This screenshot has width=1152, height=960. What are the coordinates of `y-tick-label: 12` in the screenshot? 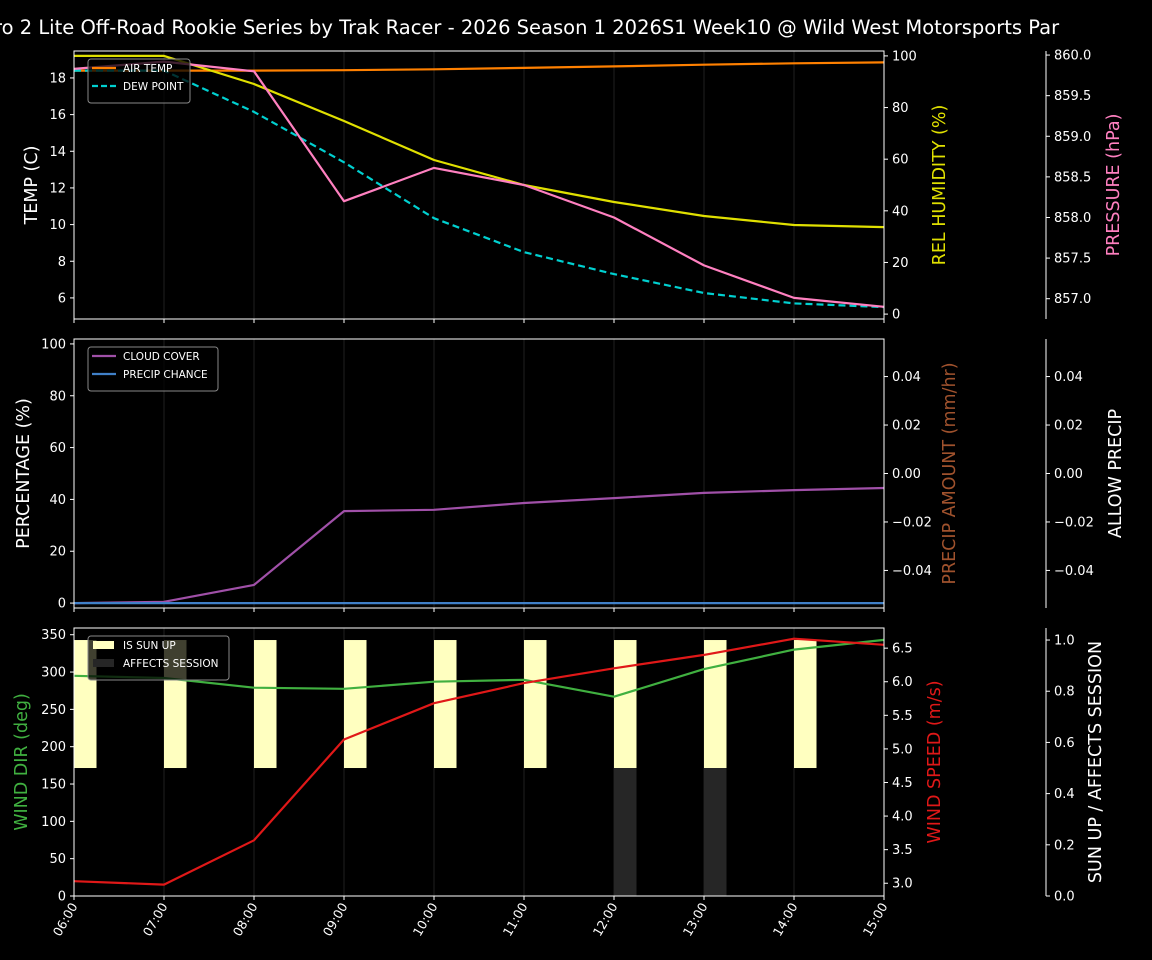 It's located at (57, 188).